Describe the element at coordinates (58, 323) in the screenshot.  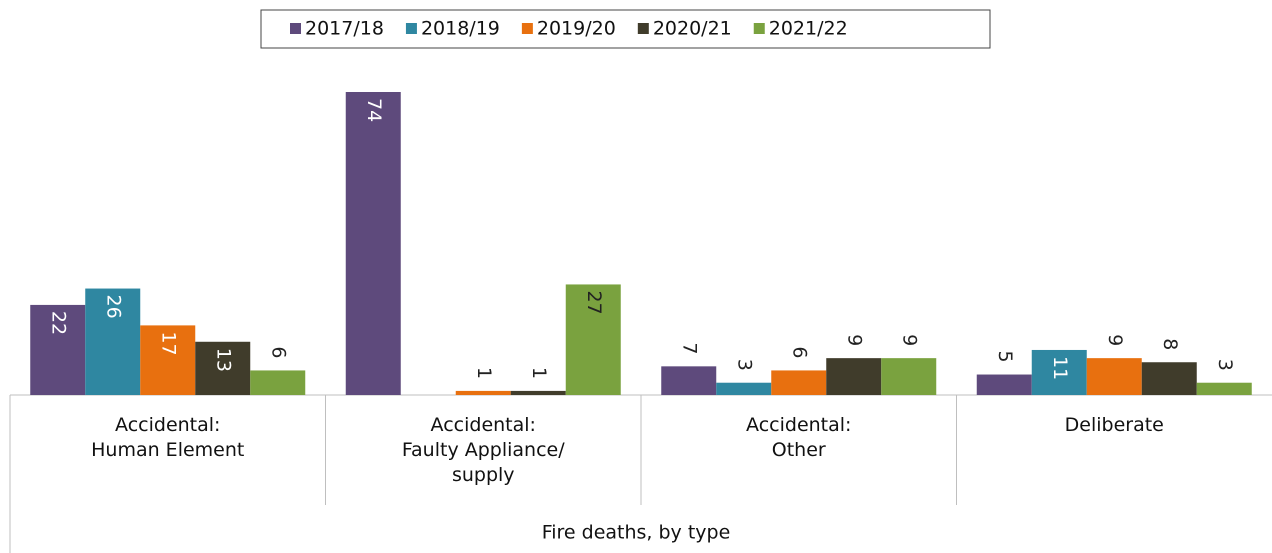
I see `data-label: 22` at that location.